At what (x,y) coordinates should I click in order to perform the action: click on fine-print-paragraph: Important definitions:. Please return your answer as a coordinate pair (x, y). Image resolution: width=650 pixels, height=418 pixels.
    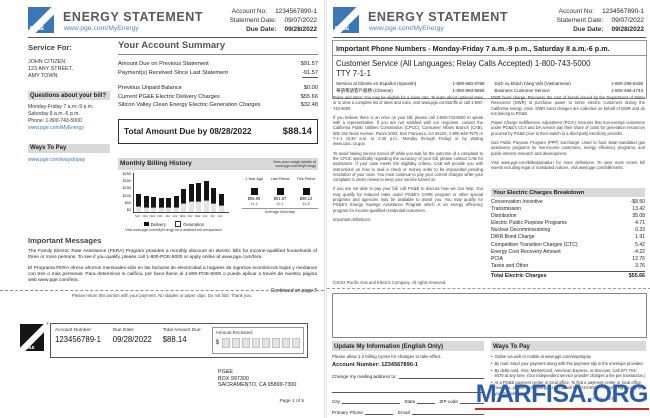
    Looking at the image, I should click on (352, 219).